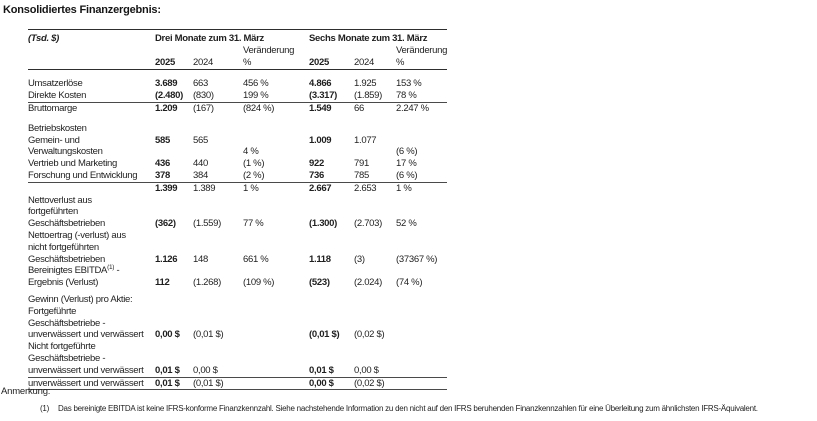 The width and height of the screenshot is (817, 421). What do you see at coordinates (63, 247) in the screenshot?
I see `row-label: nicht fortgeführten` at bounding box center [63, 247].